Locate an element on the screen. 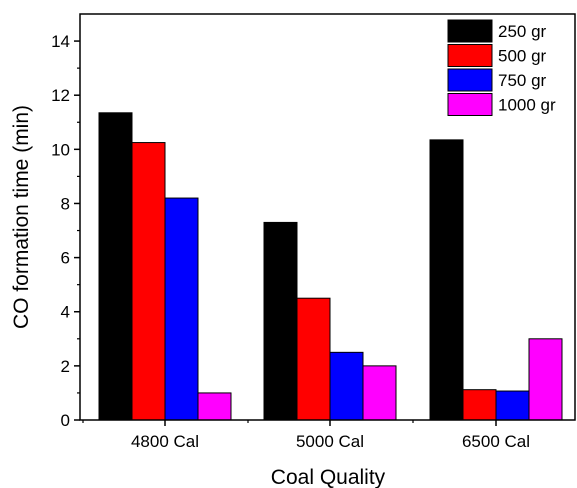 This screenshot has height=488, width=577. x-axis: 4800 Cal 5000 Cal 6500 Cal is located at coordinates (306, 435).